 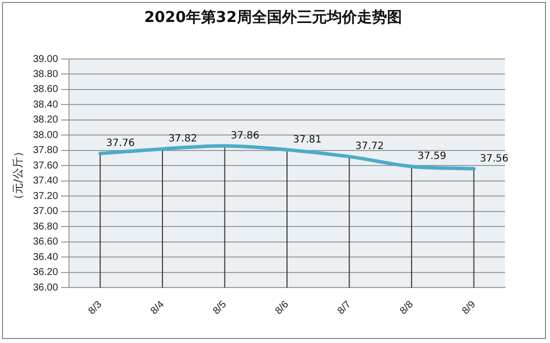 What do you see at coordinates (45, 242) in the screenshot?
I see `y-tick-label: 36.60` at bounding box center [45, 242].